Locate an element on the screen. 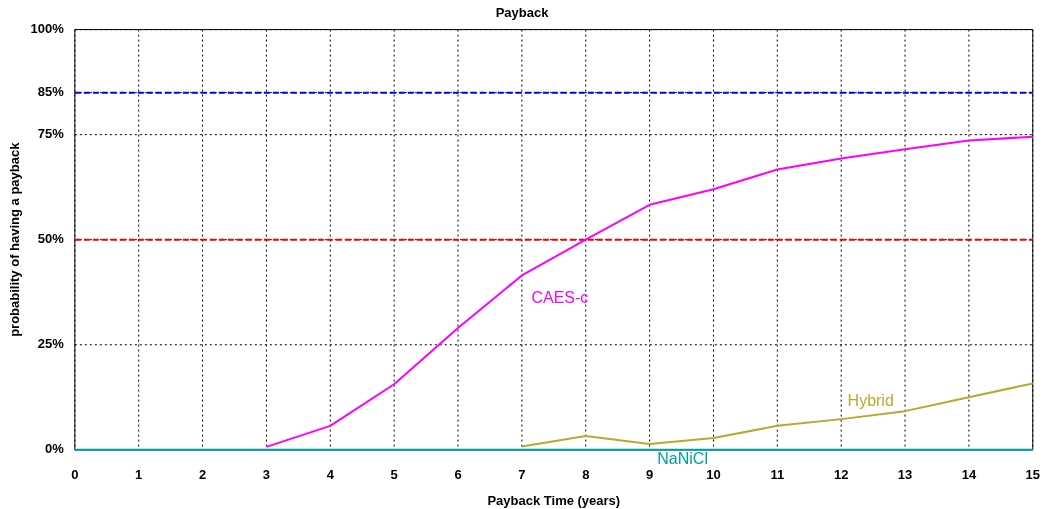  series-label: NaNiCl is located at coordinates (682, 458).